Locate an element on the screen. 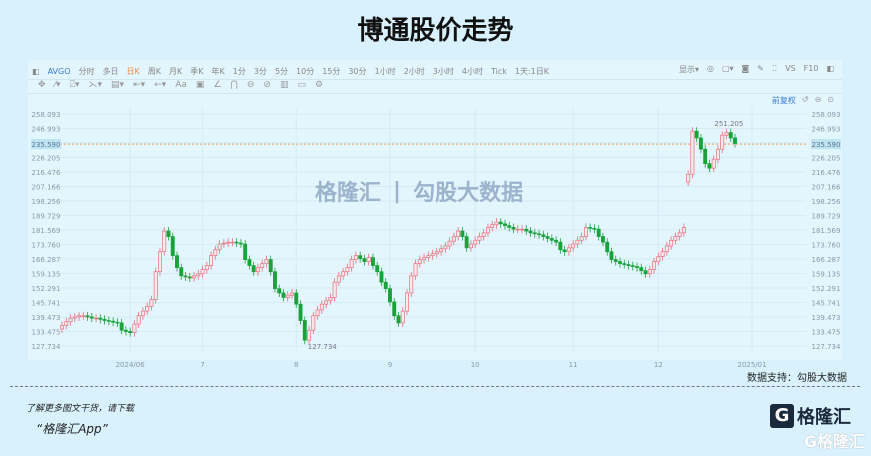 Image resolution: width=871 pixels, height=456 pixels. period-tab: 多日 is located at coordinates (110, 71).